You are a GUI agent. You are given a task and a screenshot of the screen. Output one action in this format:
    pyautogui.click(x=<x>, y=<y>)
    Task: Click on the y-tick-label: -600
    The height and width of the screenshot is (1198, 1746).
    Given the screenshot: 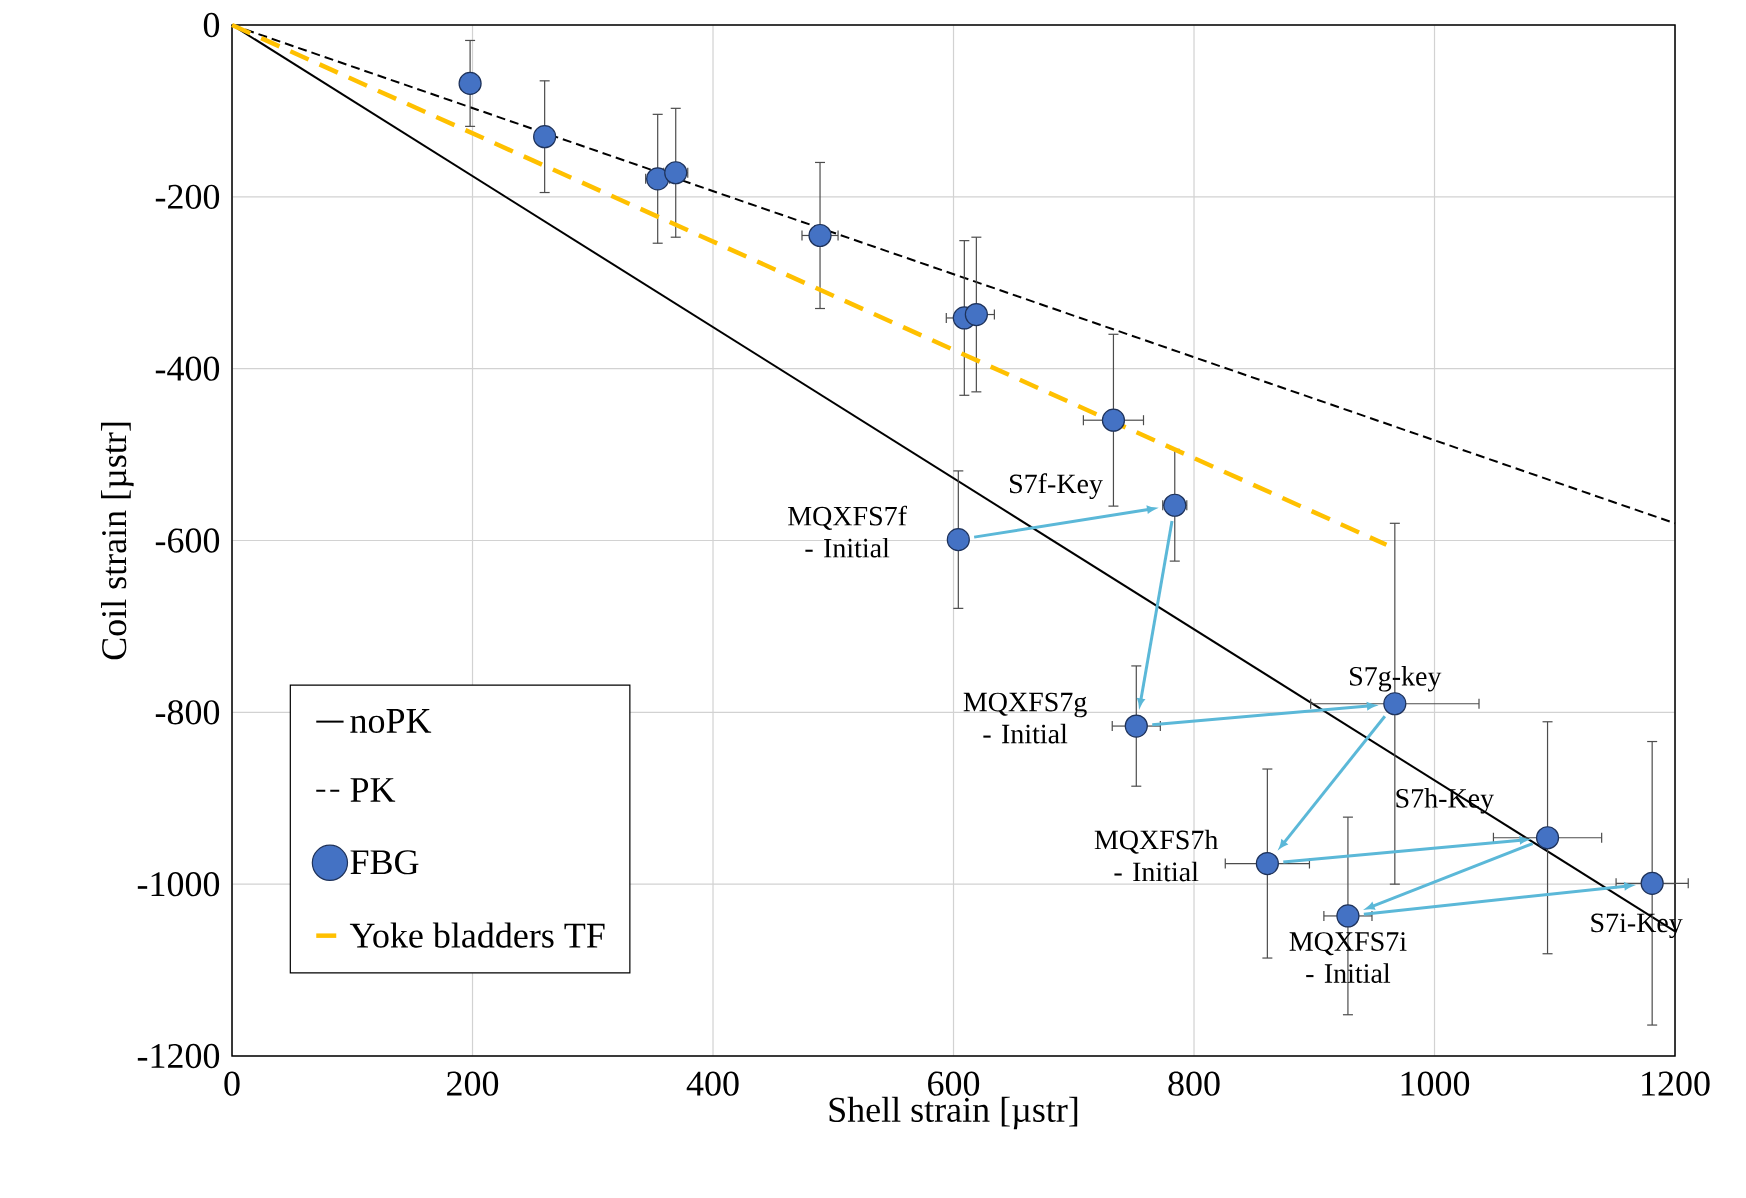 What is the action you would take?
    pyautogui.click(x=187, y=540)
    